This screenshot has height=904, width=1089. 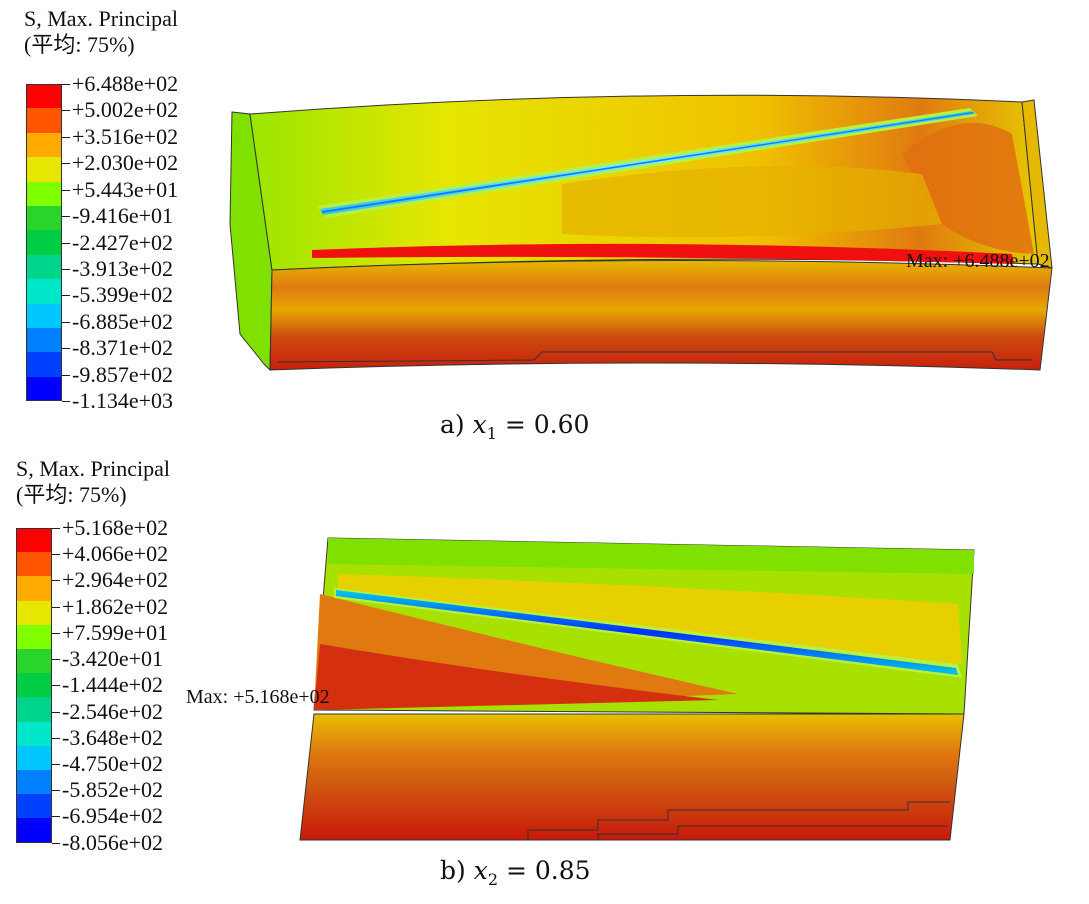 I want to click on legend-label: +6.488e+02, so click(x=125, y=83).